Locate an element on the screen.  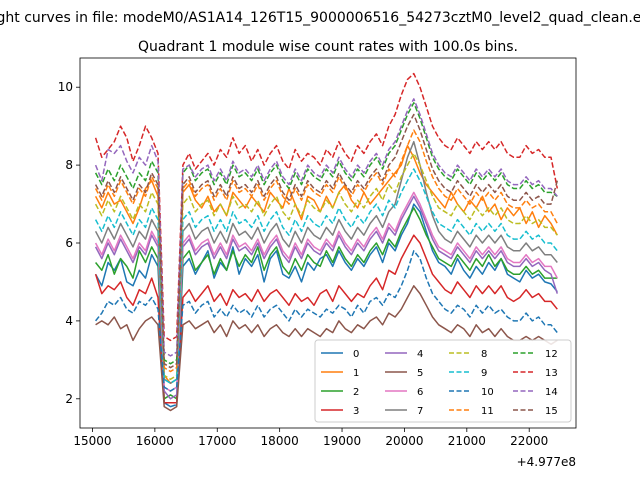
y-tick-label: 6 is located at coordinates (69, 243).